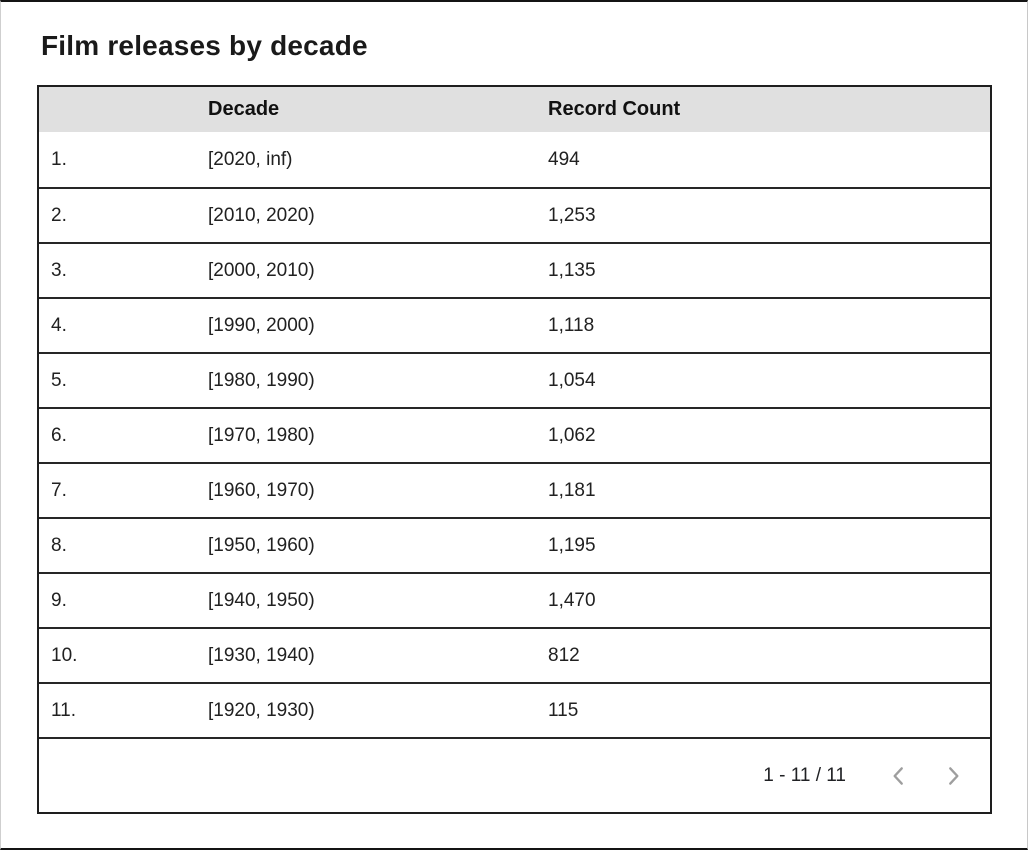 This screenshot has height=850, width=1028. What do you see at coordinates (244, 109) in the screenshot?
I see `header-decade: Decade` at bounding box center [244, 109].